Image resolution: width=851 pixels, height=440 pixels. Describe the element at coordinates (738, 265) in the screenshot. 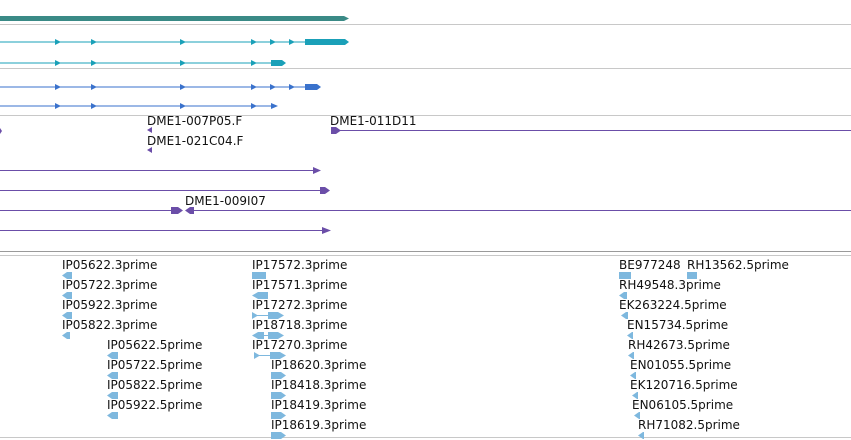

I see `est-label: RH13562.5prime` at that location.